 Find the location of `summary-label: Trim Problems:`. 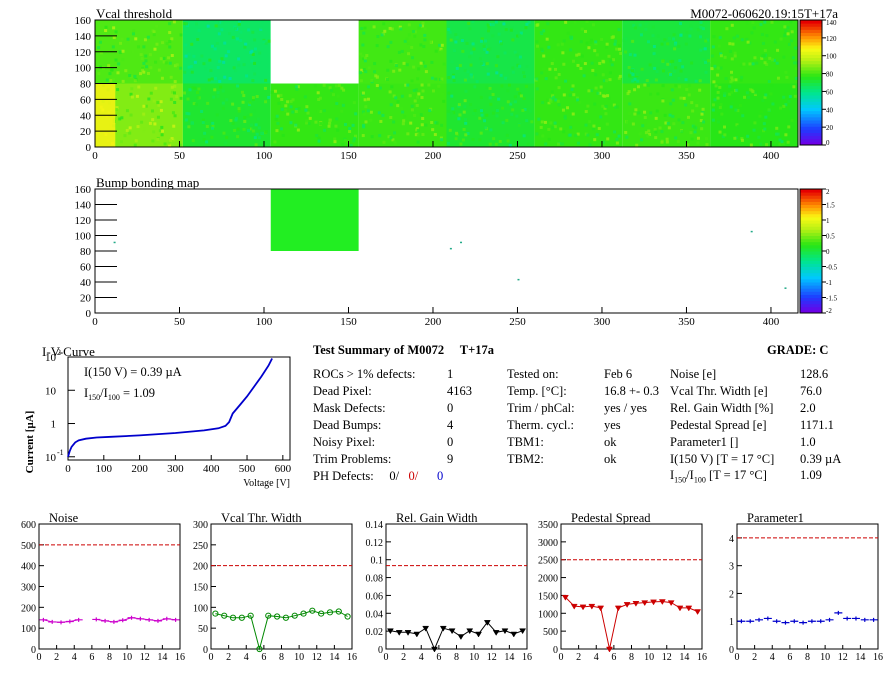

summary-label: Trim Problems: is located at coordinates (352, 459).